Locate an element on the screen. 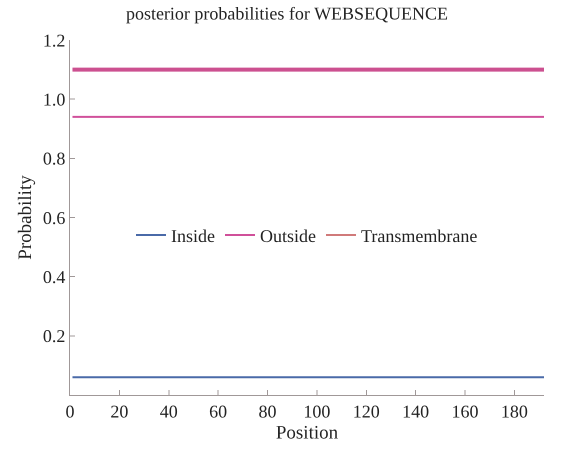  x-tick-label: 80 is located at coordinates (267, 412).